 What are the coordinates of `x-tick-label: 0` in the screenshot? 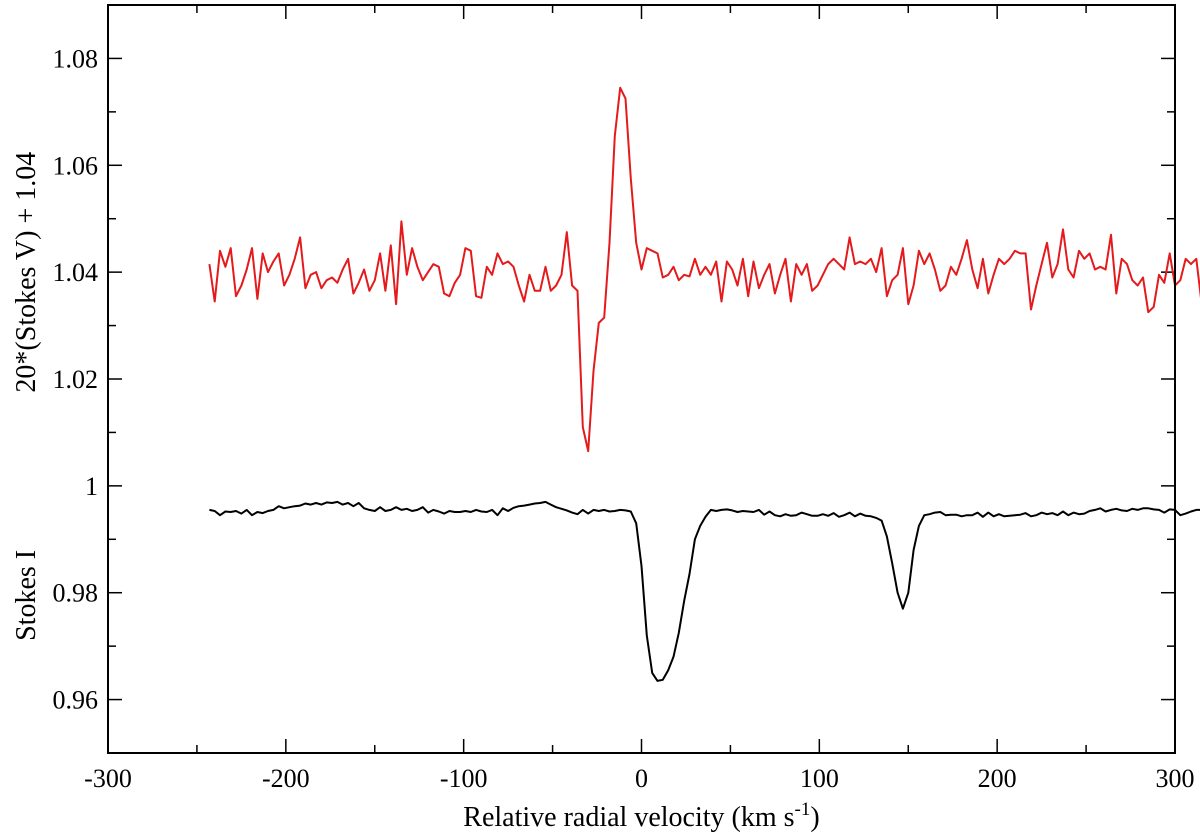 It's located at (641, 778).